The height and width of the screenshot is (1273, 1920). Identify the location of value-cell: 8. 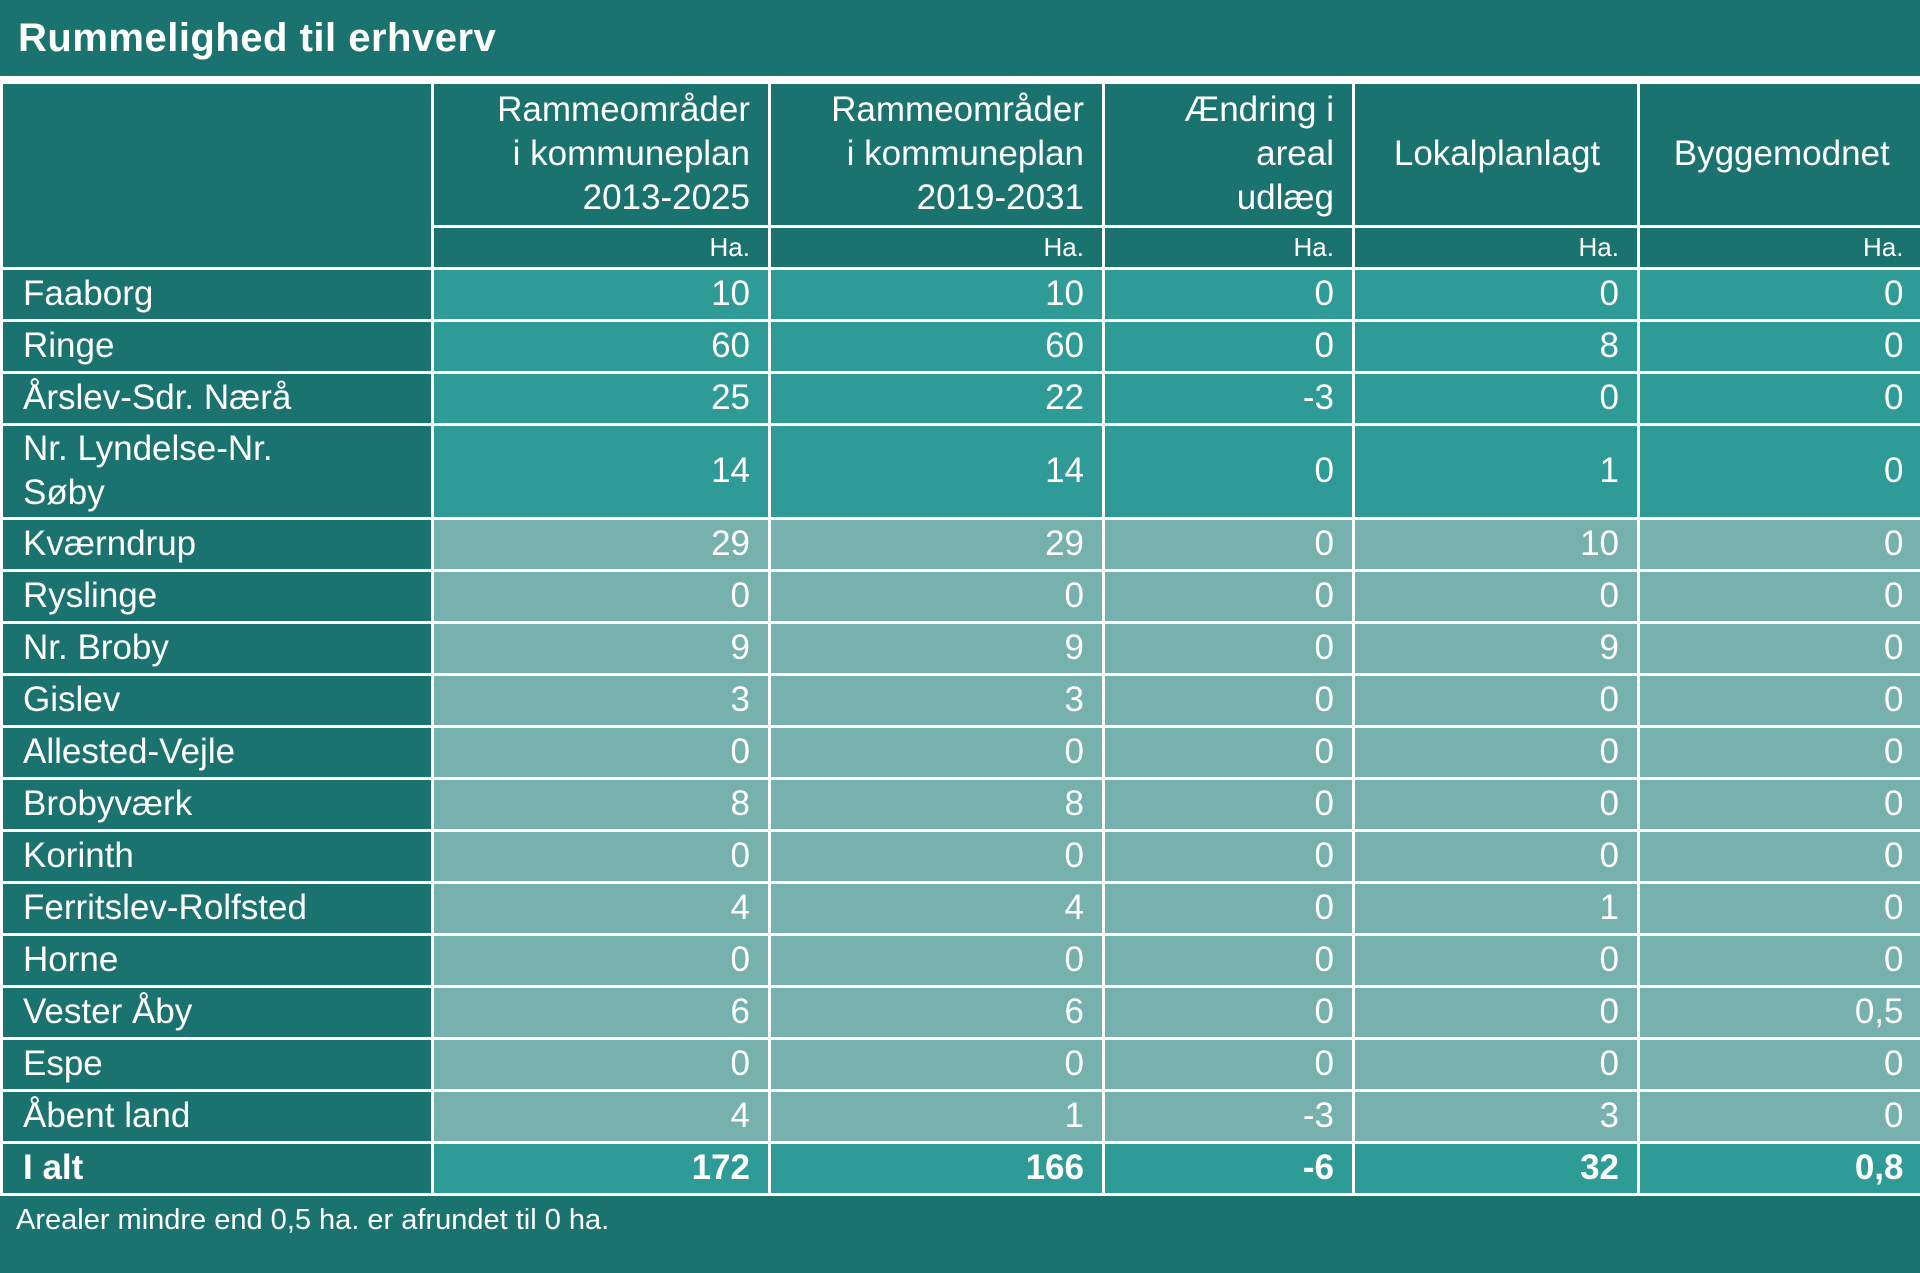
(601, 805).